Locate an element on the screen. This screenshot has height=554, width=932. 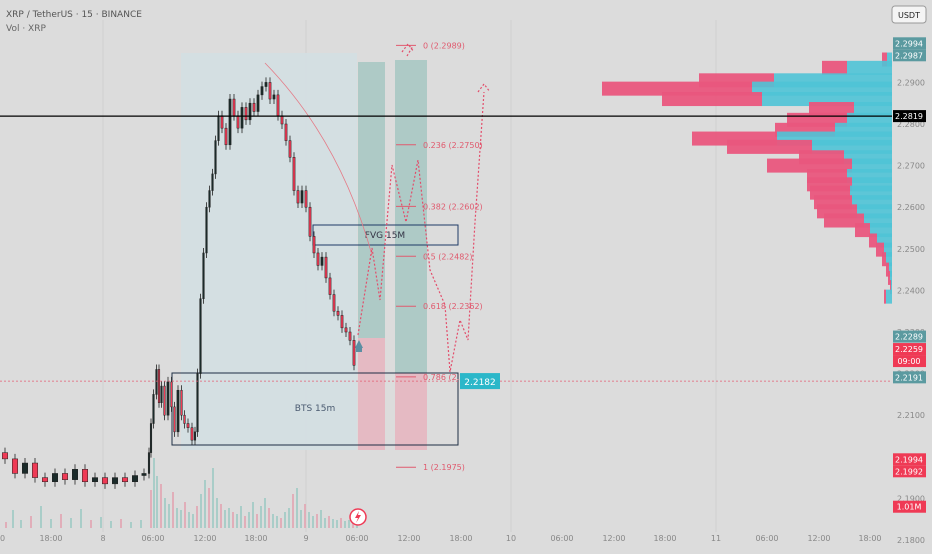
long-stop-zone is located at coordinates (371, 394).